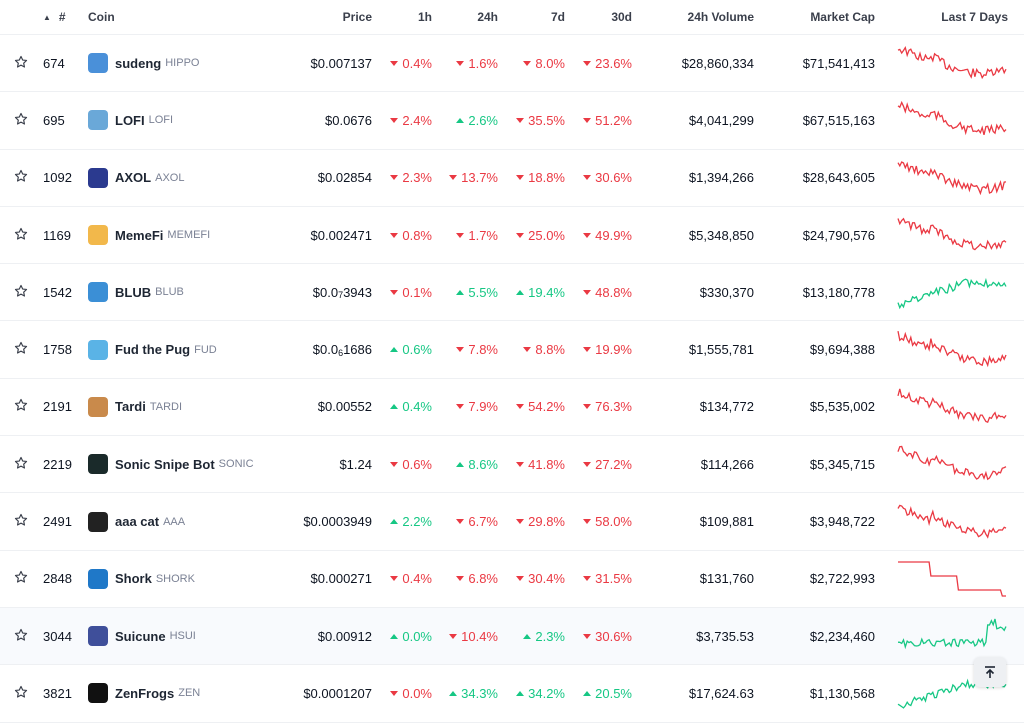  What do you see at coordinates (357, 17) in the screenshot?
I see `price-header: Price` at bounding box center [357, 17].